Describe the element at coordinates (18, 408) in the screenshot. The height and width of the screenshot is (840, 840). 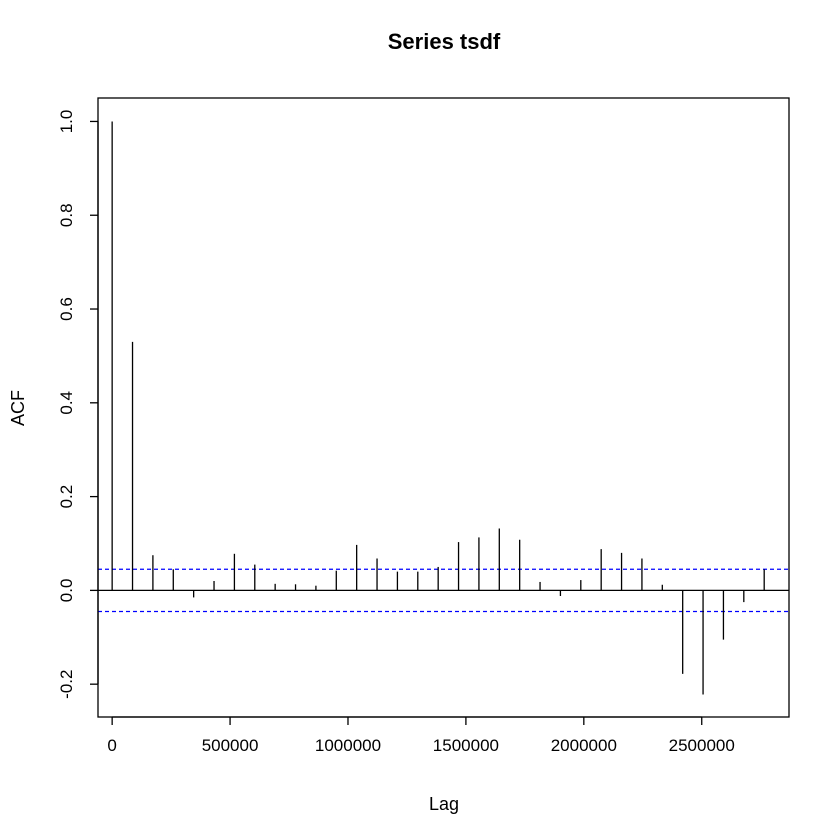
I see `y-axis-label: ACF` at that location.